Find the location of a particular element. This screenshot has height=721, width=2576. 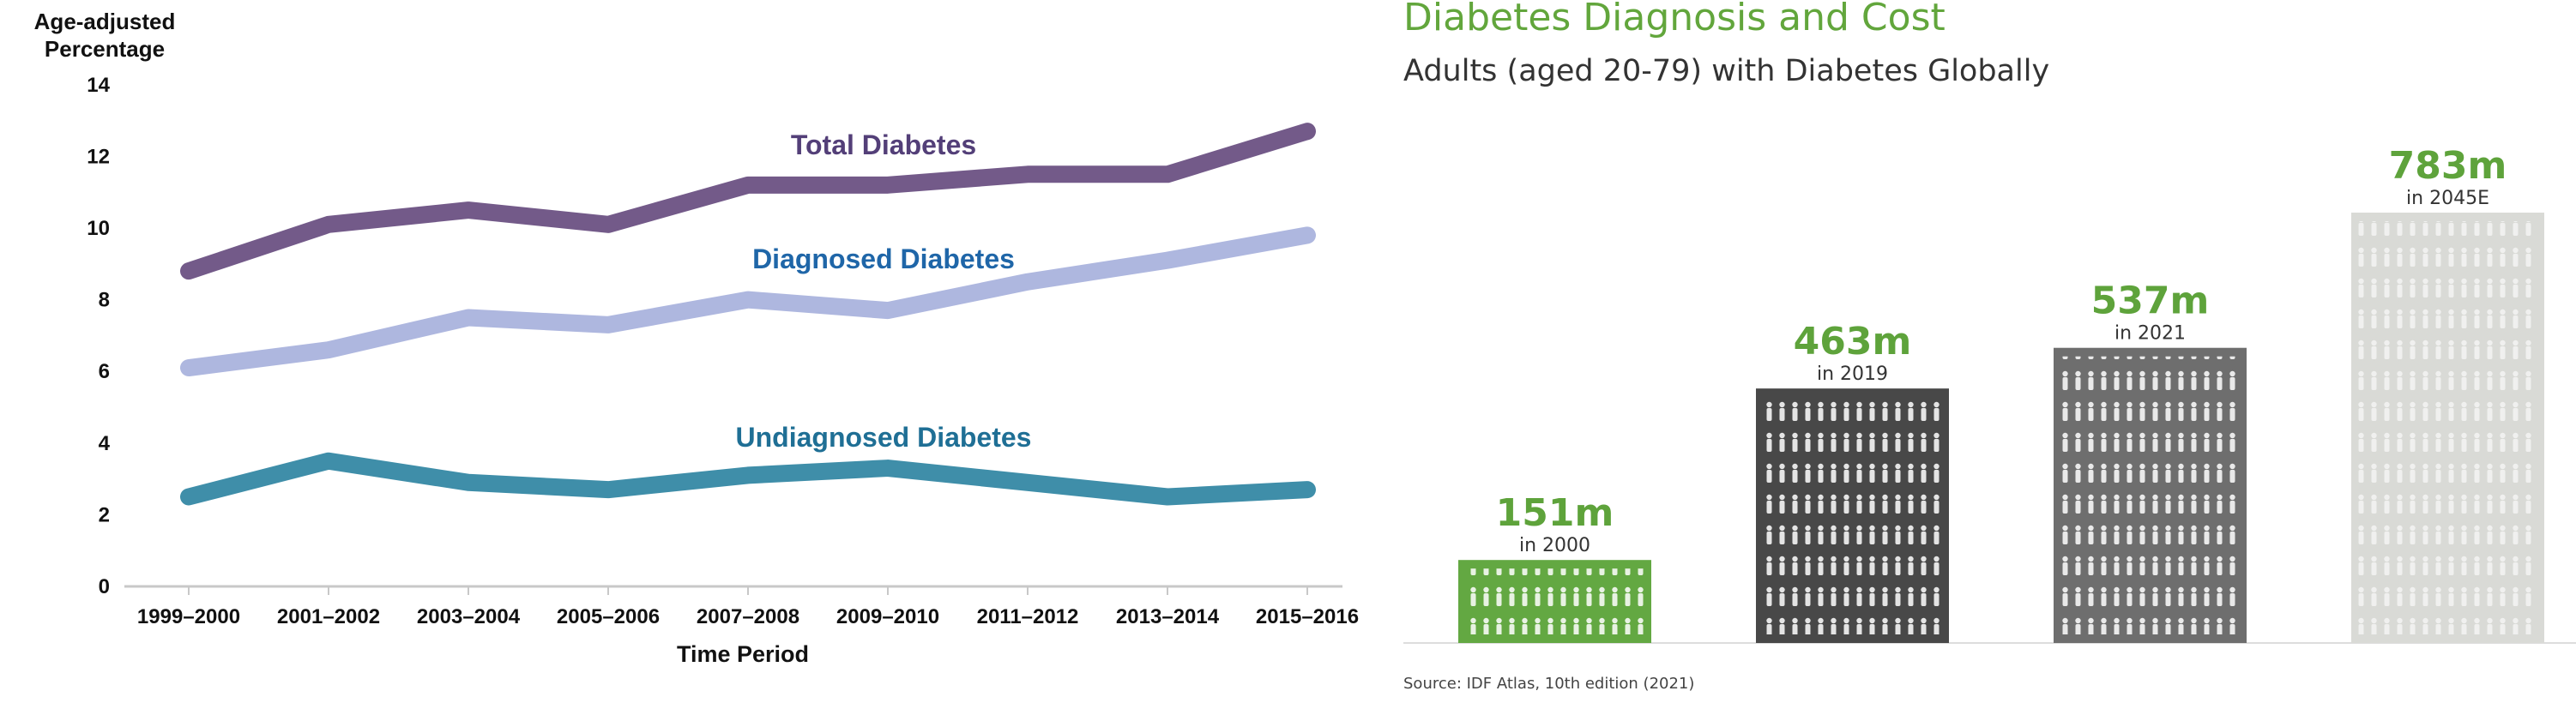

y-axis-title-line2: Percentage is located at coordinates (105, 49).